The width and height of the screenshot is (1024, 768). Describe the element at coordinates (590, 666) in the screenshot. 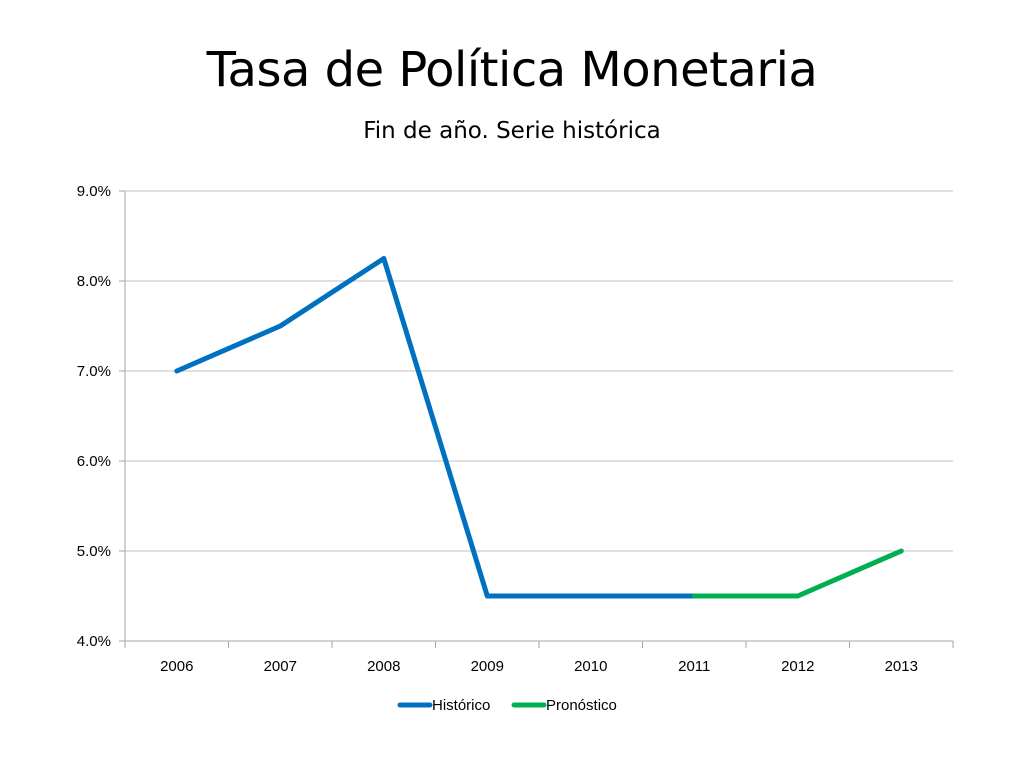

I see `x-tick-label: 2010` at that location.